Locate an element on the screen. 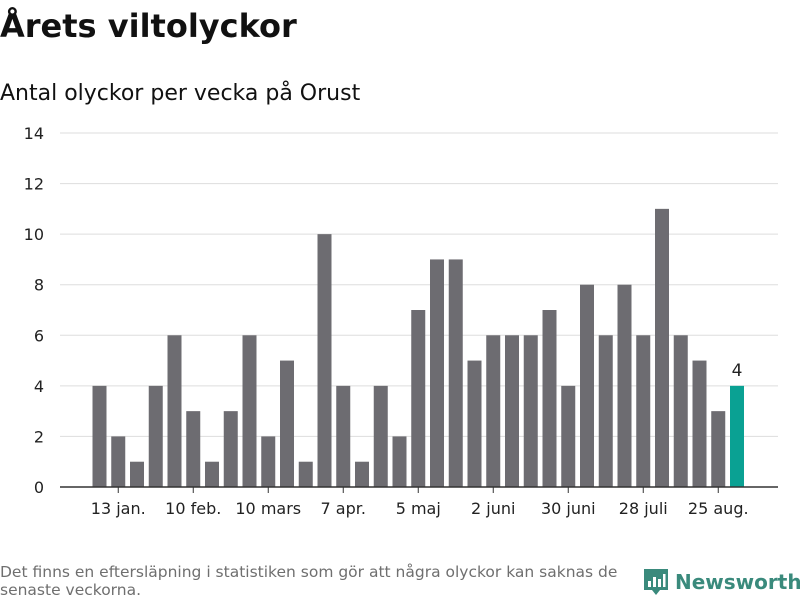  newsworthy-logo: Newsworthy is located at coordinates (721, 582).